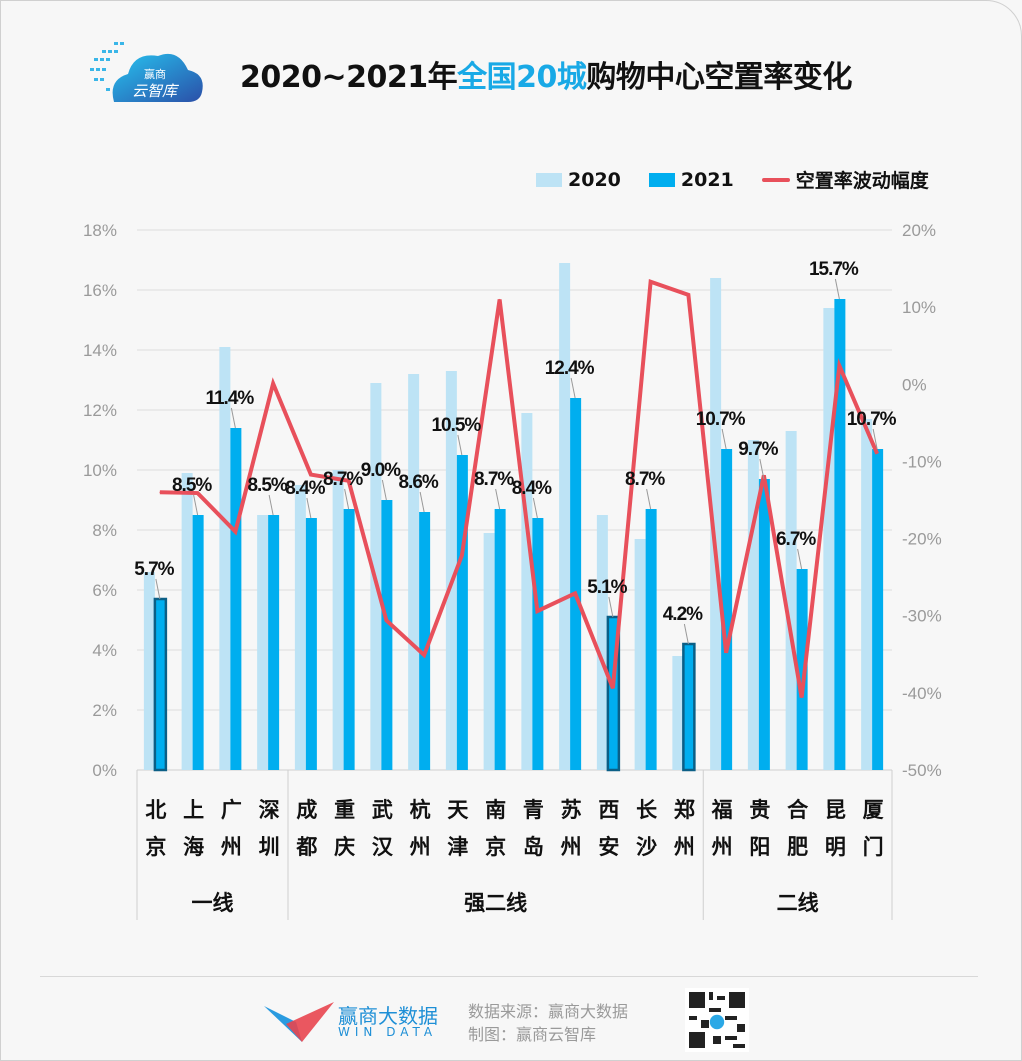  I want to click on y-right-tick-label: -30%, so click(922, 616).